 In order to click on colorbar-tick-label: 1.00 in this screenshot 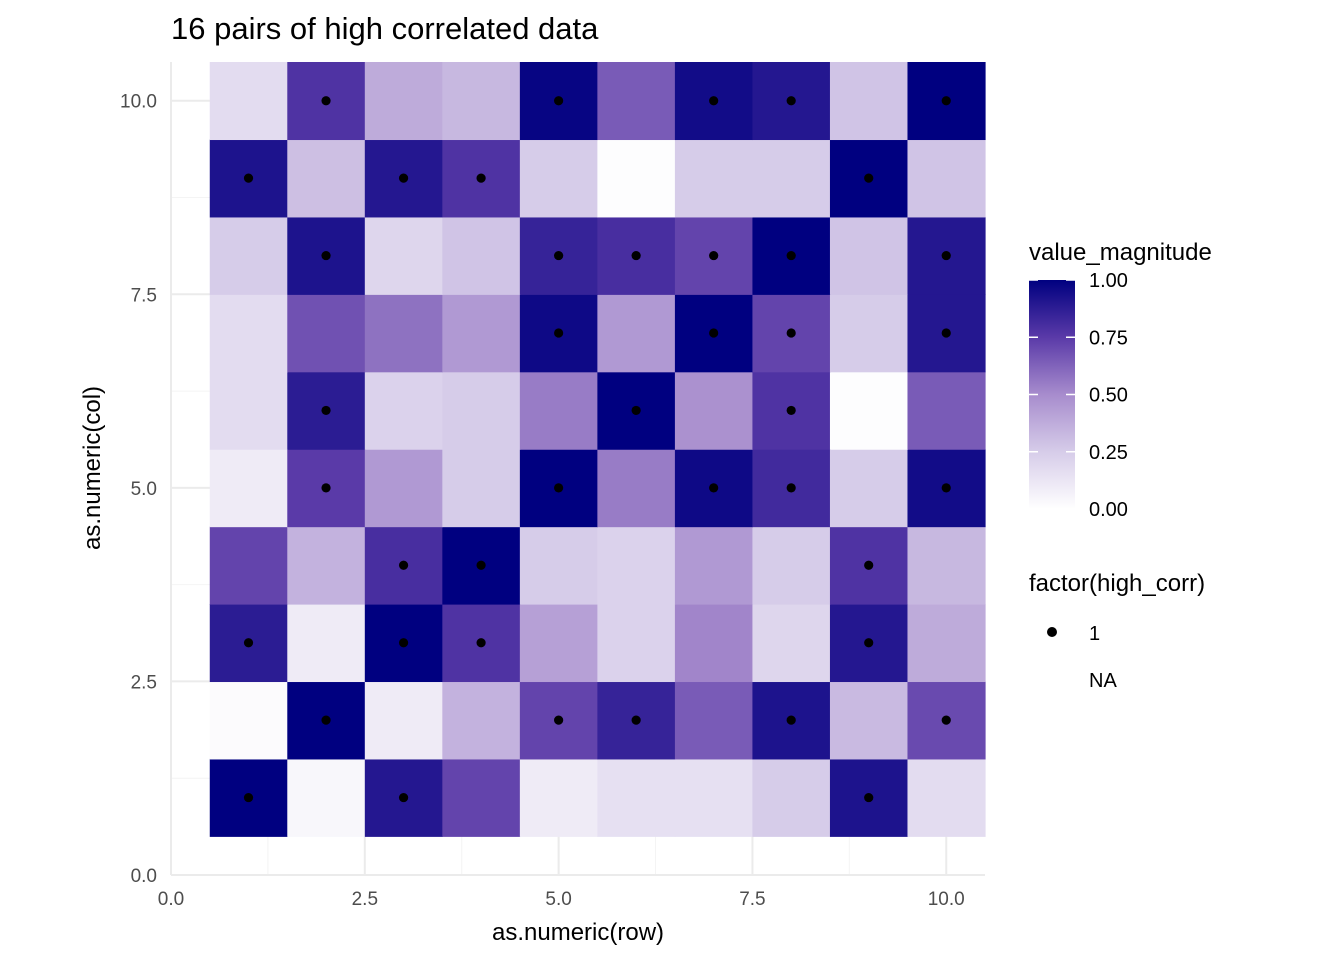, I will do `click(1108, 281)`.